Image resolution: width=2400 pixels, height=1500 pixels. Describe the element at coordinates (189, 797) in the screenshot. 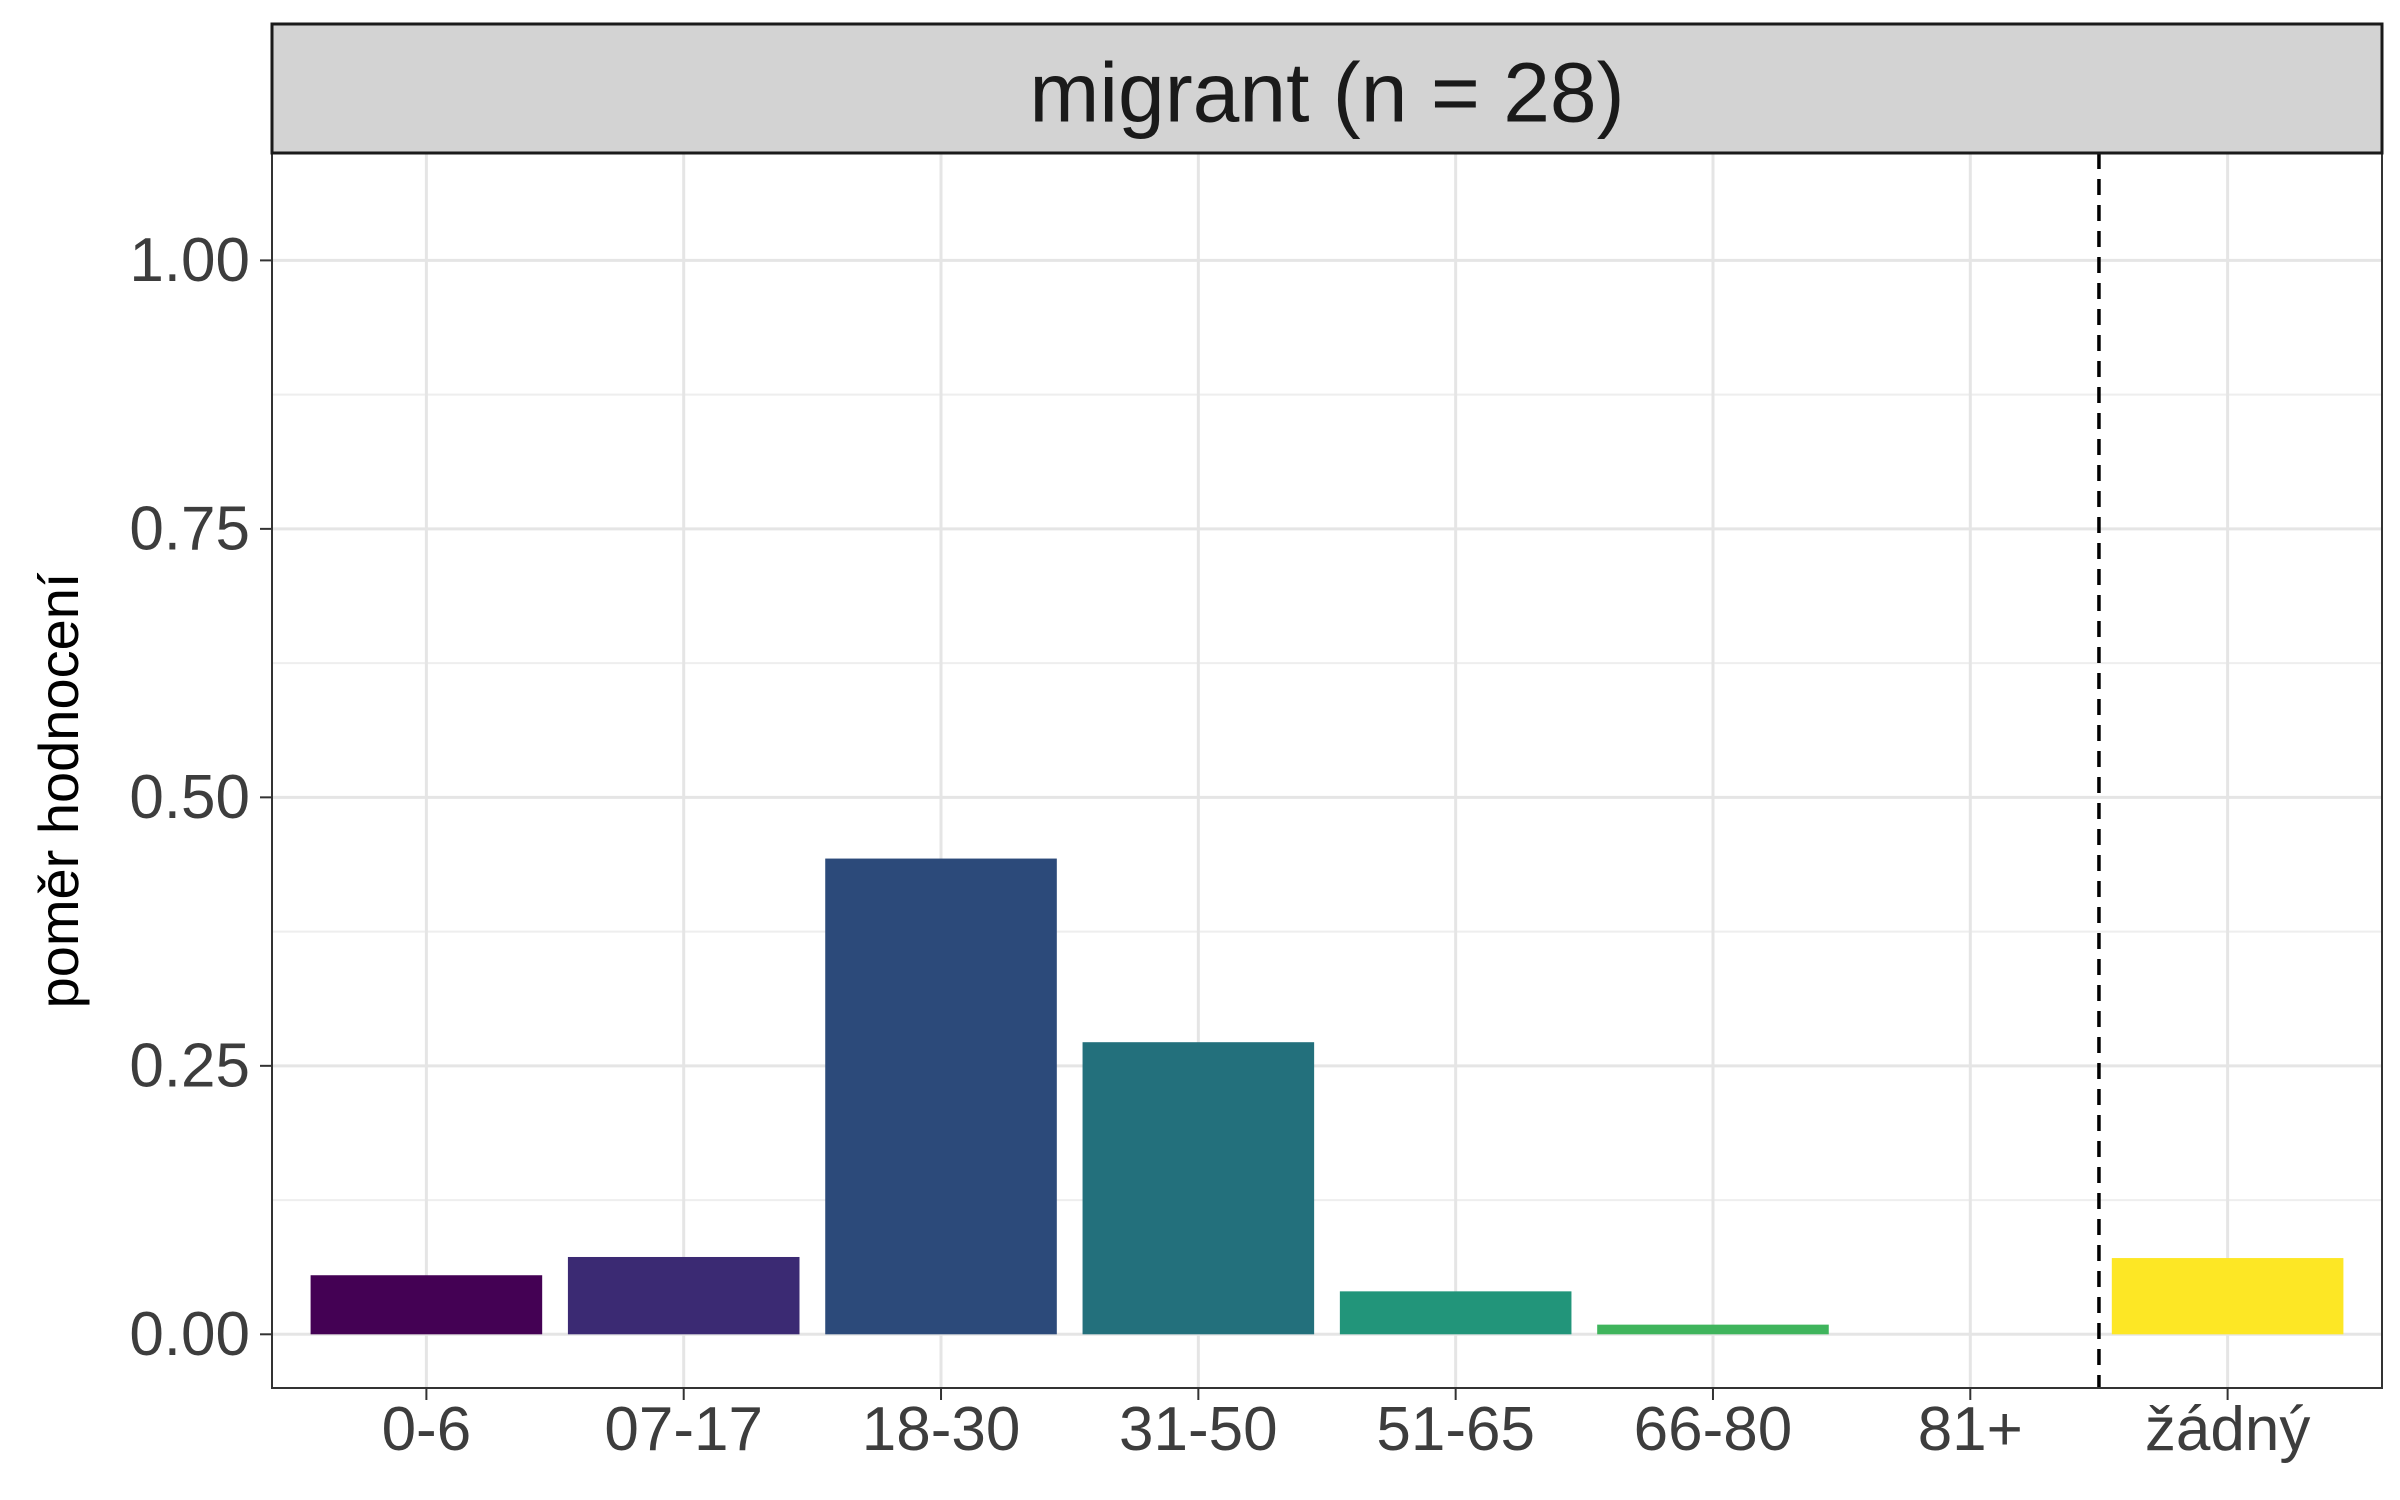

I see `y-tick-label: 0.50` at that location.